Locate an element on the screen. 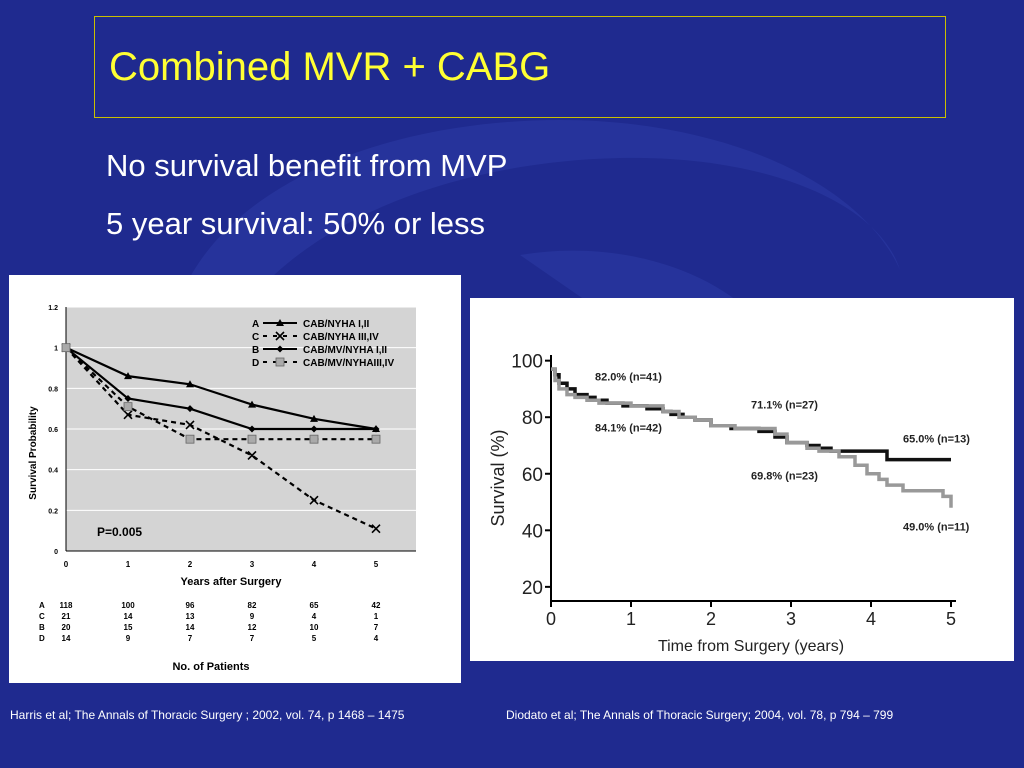  x-tick-label-left: 3 is located at coordinates (252, 564).